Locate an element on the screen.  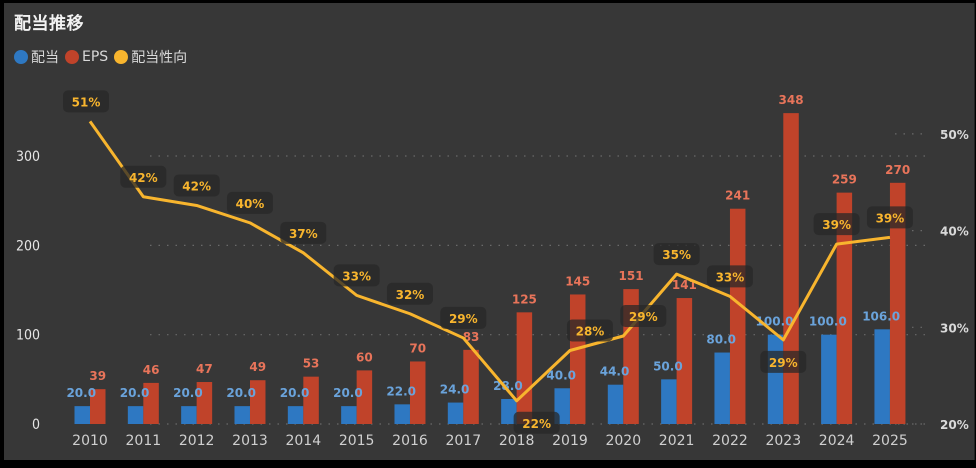
x-tick-label: 2014 is located at coordinates (303, 441).